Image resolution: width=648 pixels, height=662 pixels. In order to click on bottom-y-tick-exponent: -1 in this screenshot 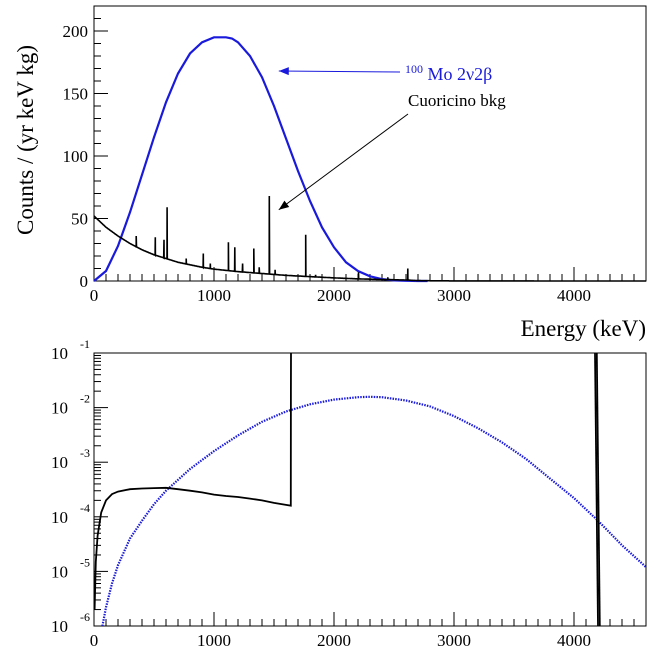, I will do `click(85, 344)`.